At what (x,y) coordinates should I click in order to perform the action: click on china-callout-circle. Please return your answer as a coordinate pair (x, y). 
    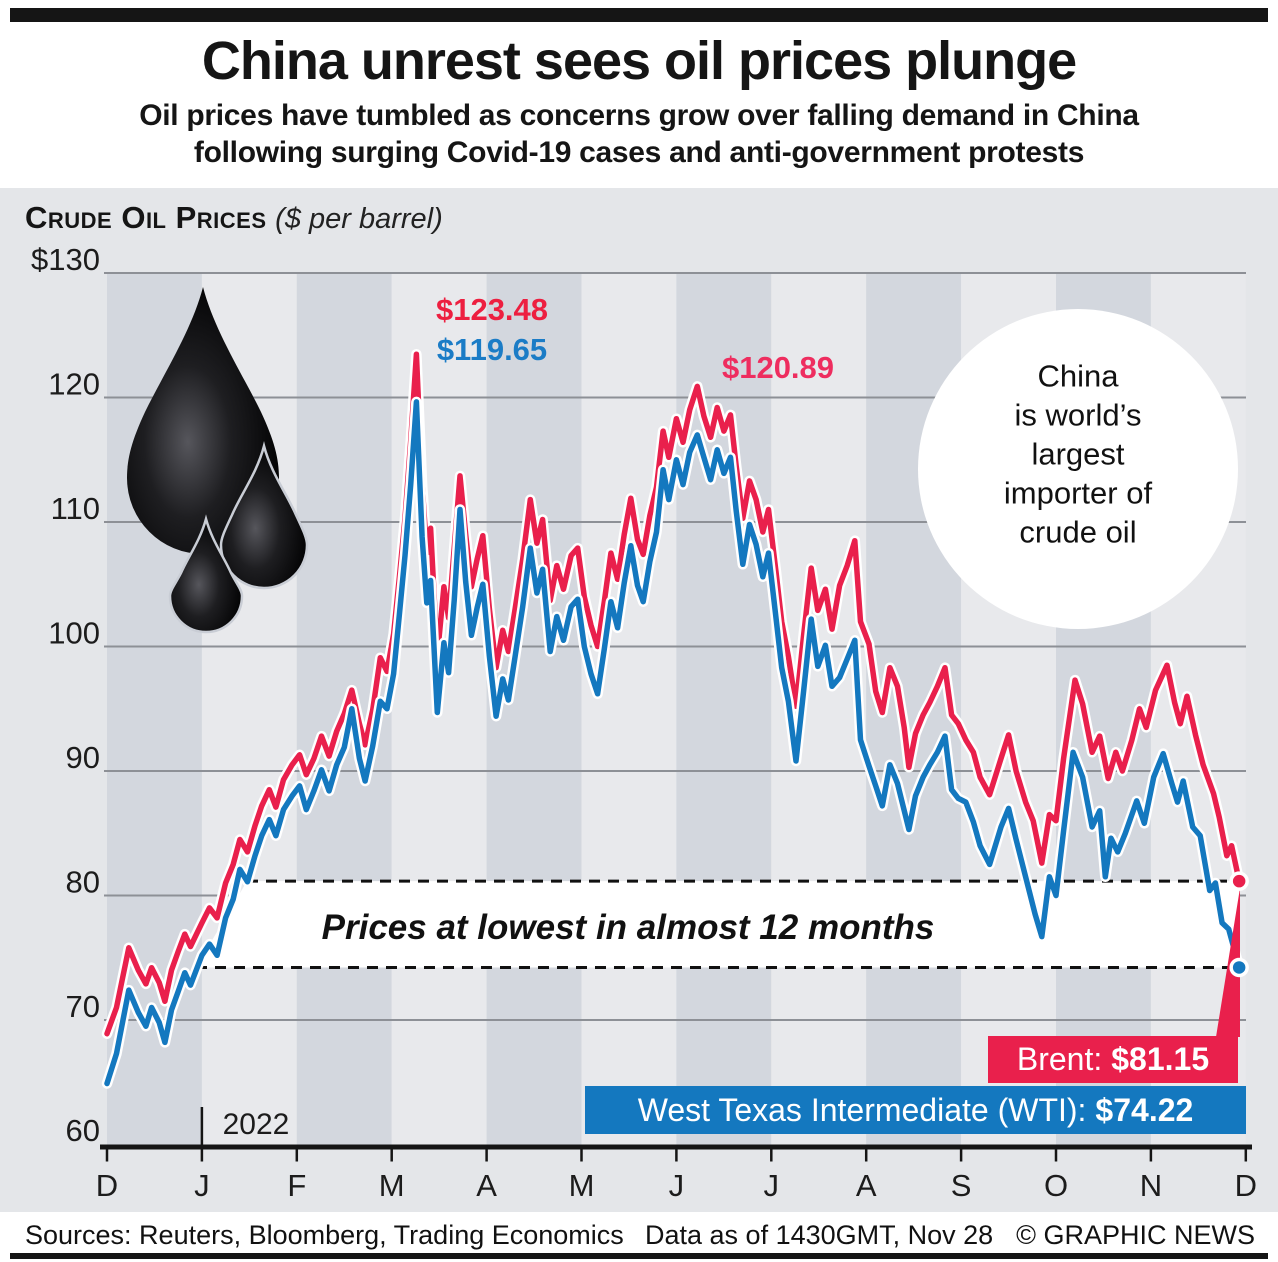
    Looking at the image, I should click on (1078, 469).